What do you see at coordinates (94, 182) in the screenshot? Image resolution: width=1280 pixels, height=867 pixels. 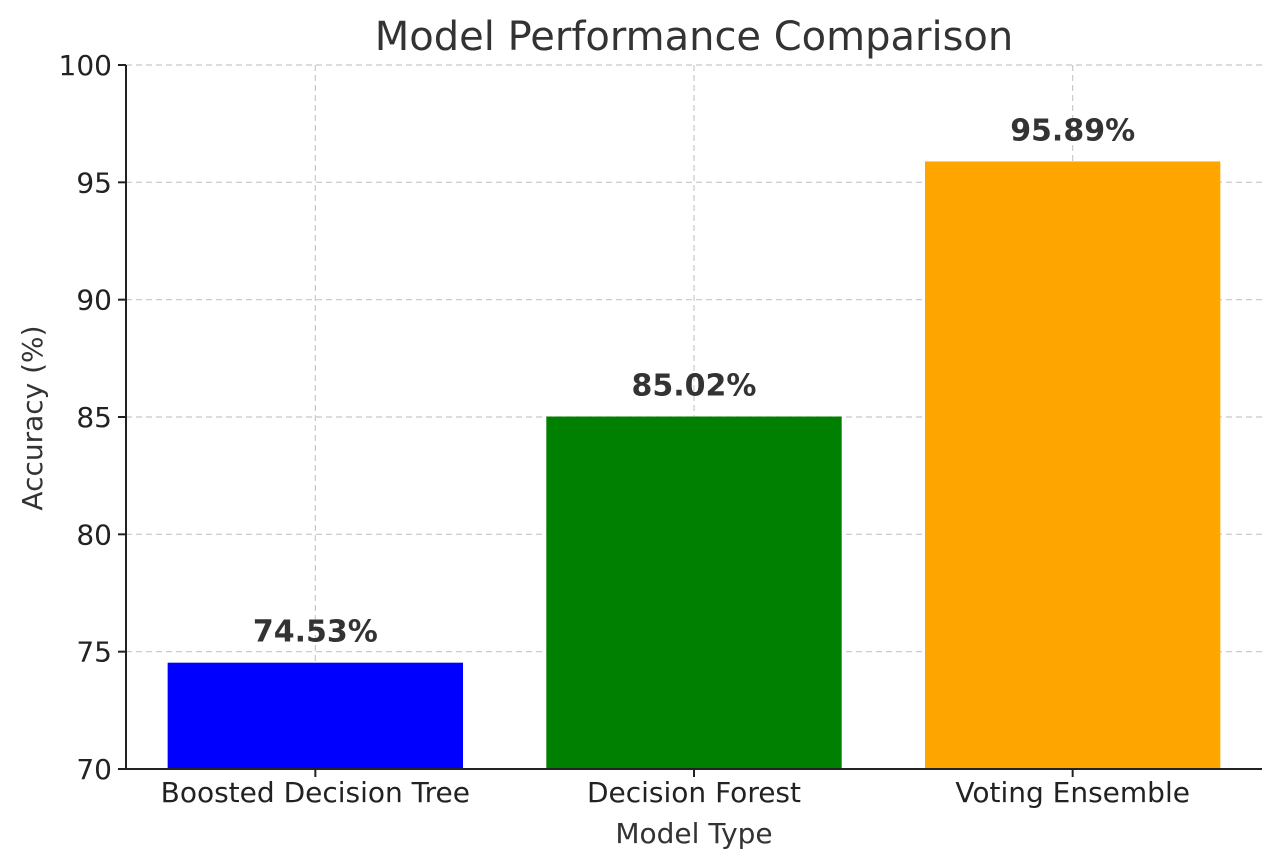 I see `y-tick-label: 95` at bounding box center [94, 182].